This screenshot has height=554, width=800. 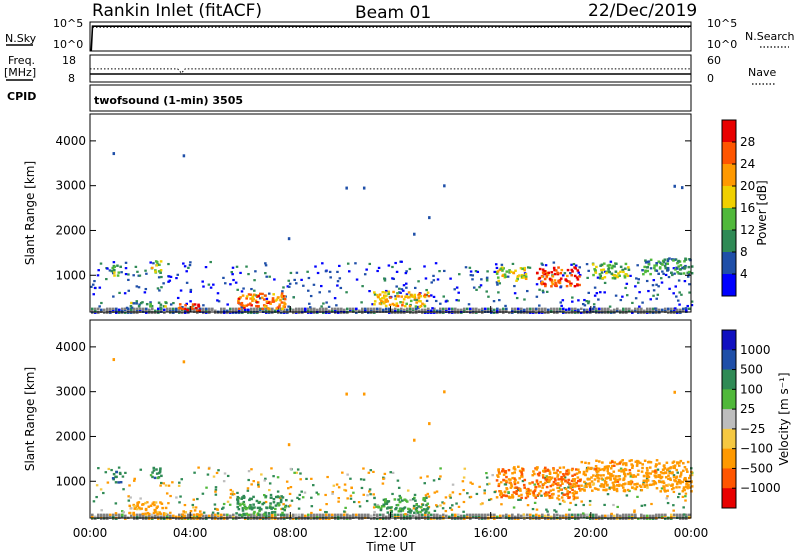 I want to click on isolated-echo, so click(x=674, y=186).